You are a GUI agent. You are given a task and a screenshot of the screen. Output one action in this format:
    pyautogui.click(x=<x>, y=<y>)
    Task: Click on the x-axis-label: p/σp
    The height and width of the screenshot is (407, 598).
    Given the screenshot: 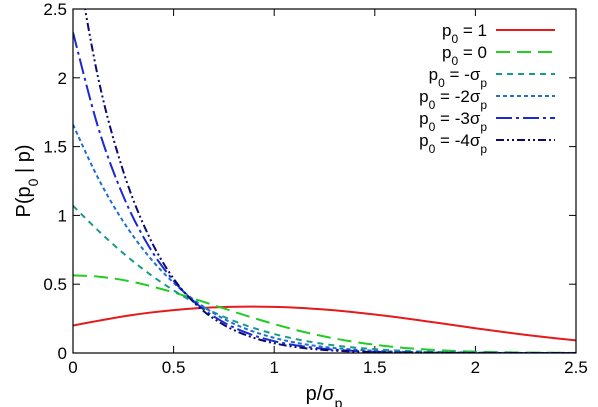 What is the action you would take?
    pyautogui.click(x=324, y=395)
    